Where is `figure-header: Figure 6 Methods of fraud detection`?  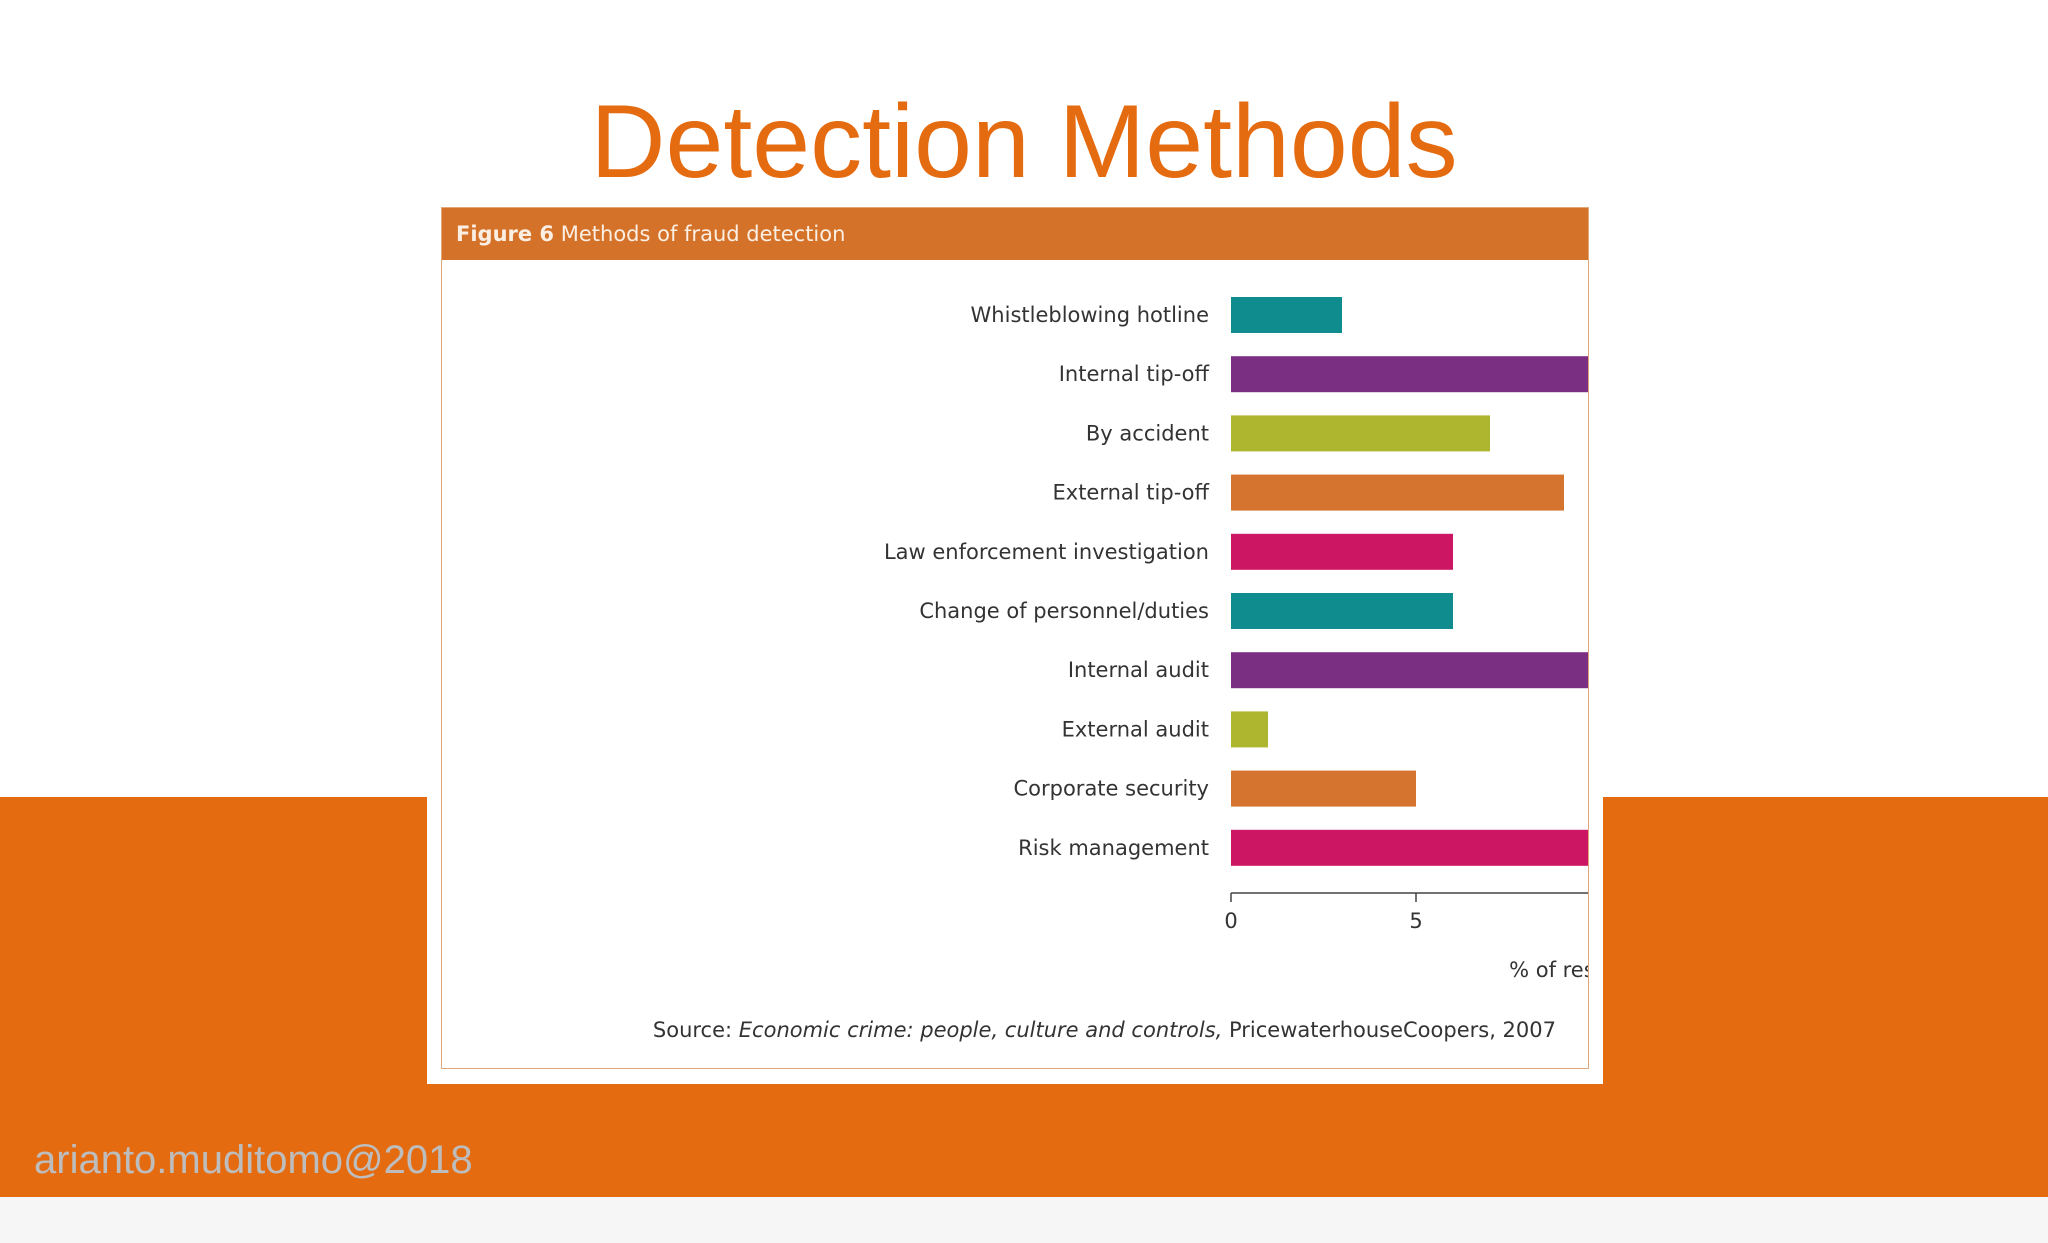 figure-header: Figure 6 Methods of fraud detection is located at coordinates (1015, 234).